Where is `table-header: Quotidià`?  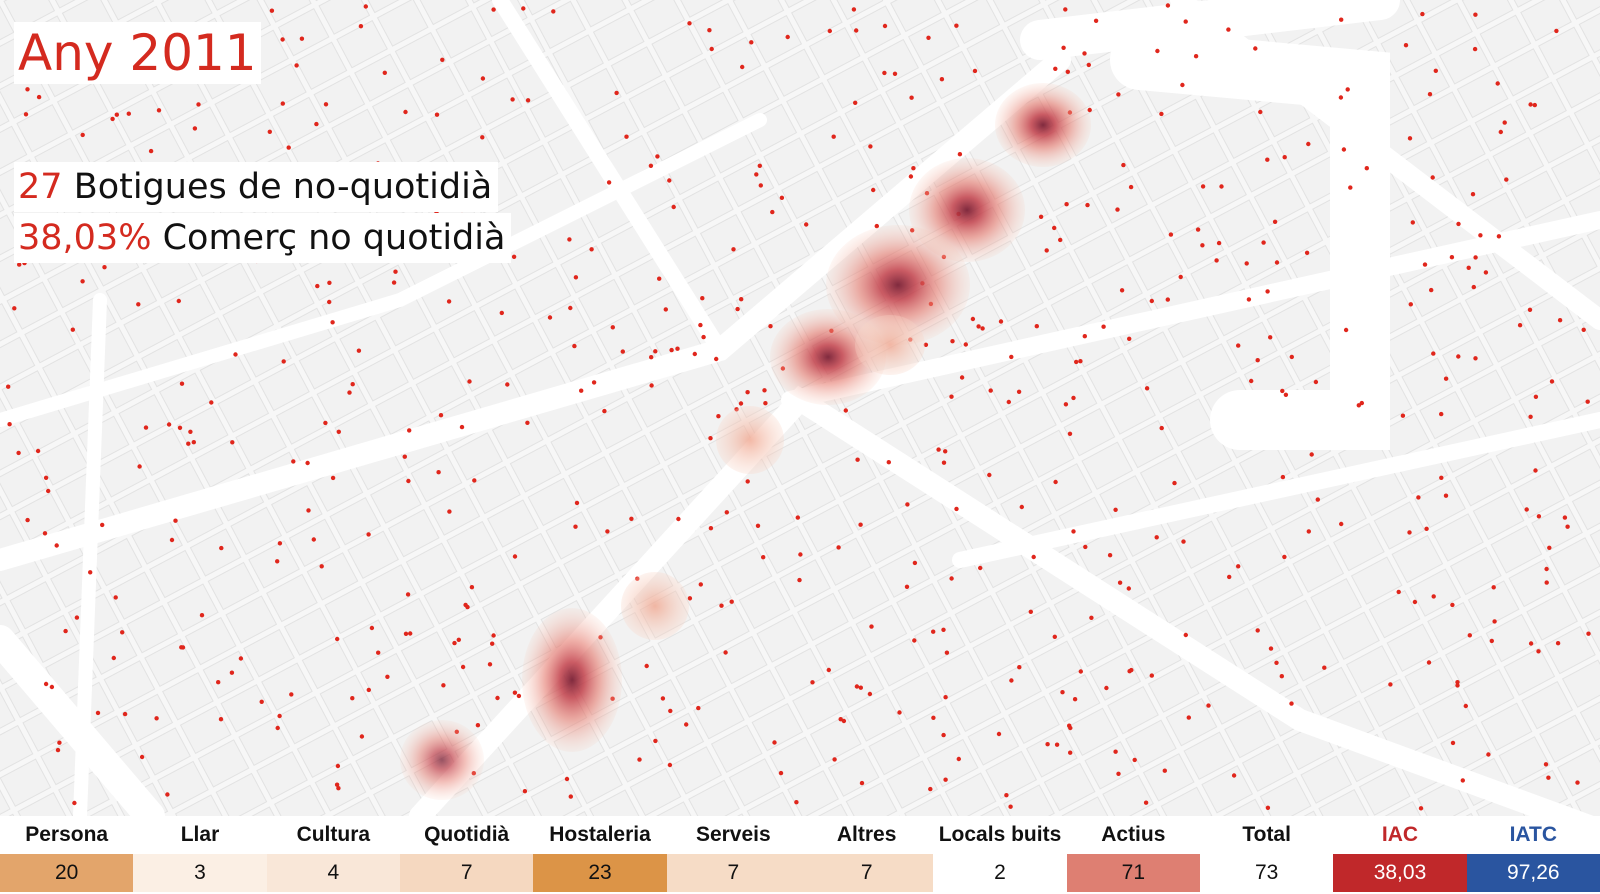 table-header: Quotidià is located at coordinates (466, 835).